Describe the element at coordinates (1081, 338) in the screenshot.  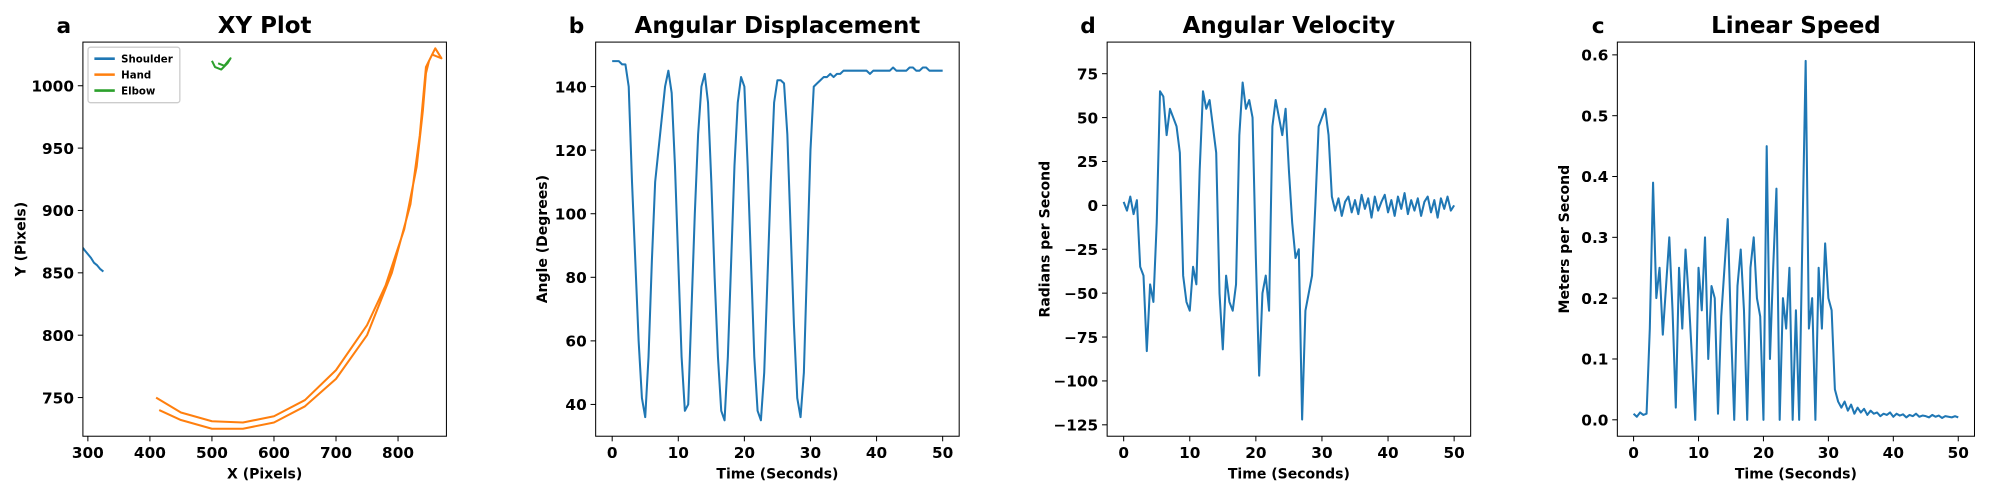
I see `y-tick-label: −75` at that location.